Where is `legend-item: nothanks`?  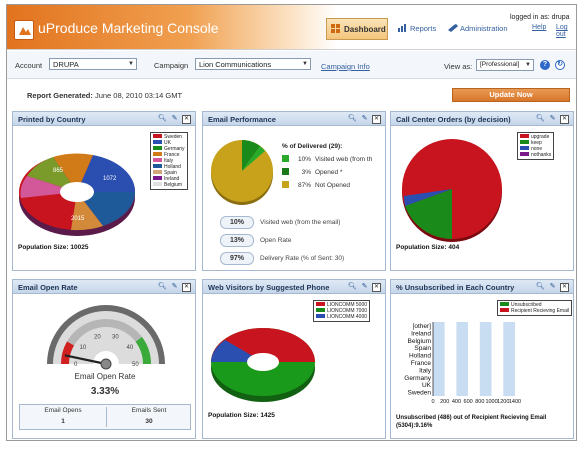 legend-item: nothanks is located at coordinates (535, 155).